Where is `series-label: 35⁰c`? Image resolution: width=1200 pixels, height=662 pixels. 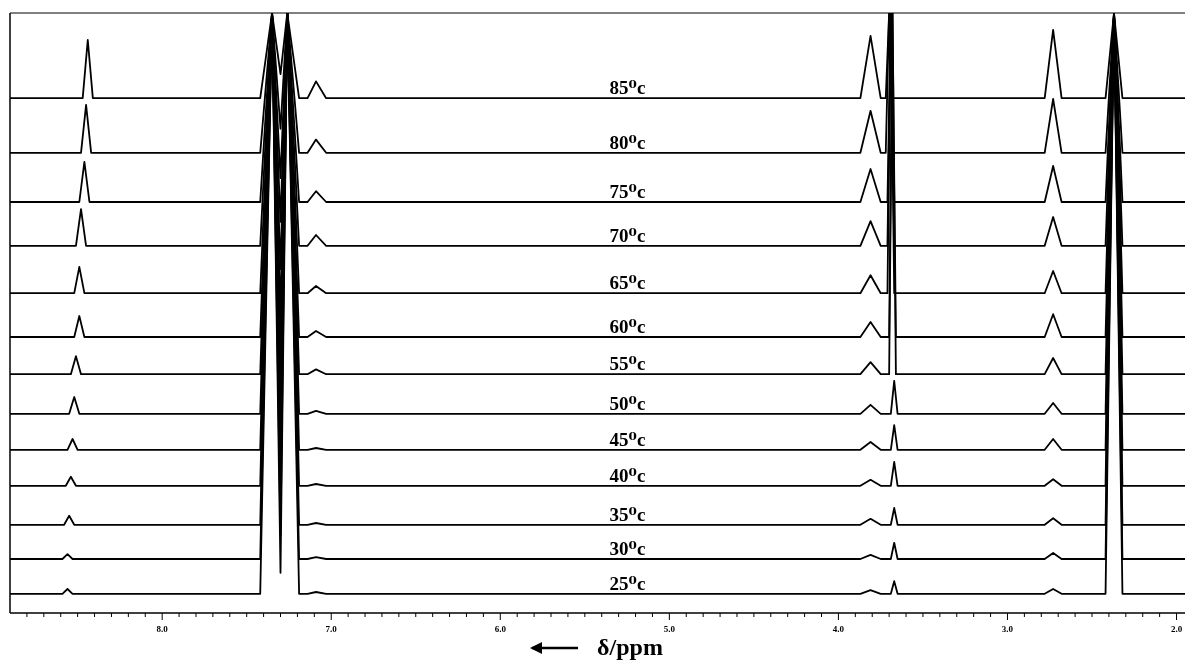
series-label: 35⁰c is located at coordinates (627, 514).